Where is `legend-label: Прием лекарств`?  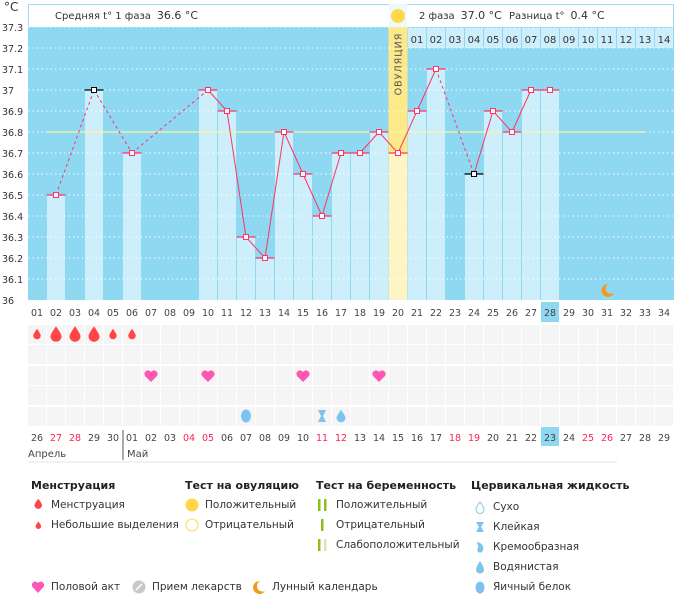 legend-label: Прием лекарств is located at coordinates (197, 587).